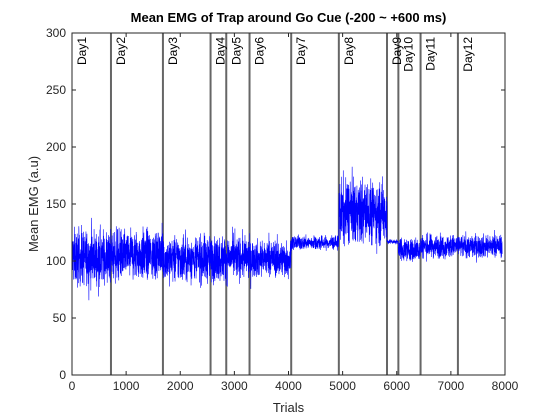 This screenshot has width=560, height=420. What do you see at coordinates (56, 147) in the screenshot?
I see `y-tick-label: 200` at bounding box center [56, 147].